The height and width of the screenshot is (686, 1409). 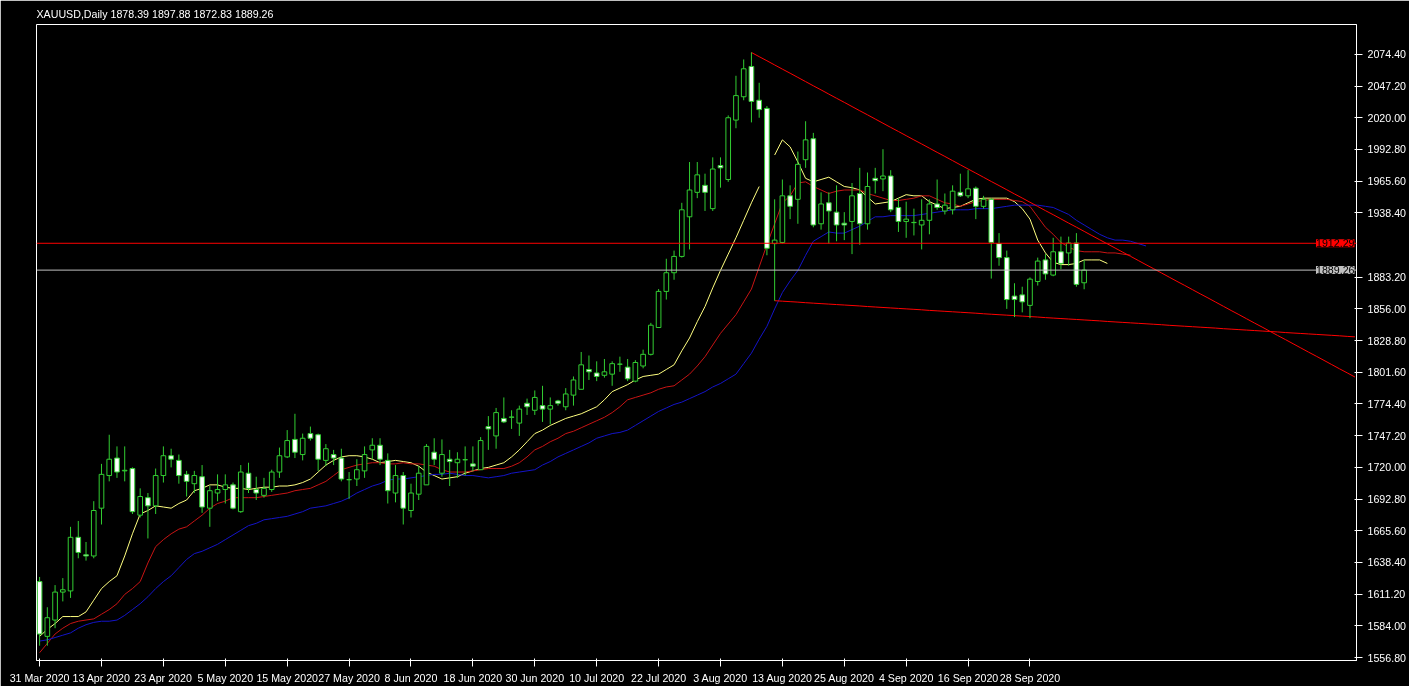 What do you see at coordinates (101, 677) in the screenshot?
I see `x-tick-label: 13 Apr 2020` at bounding box center [101, 677].